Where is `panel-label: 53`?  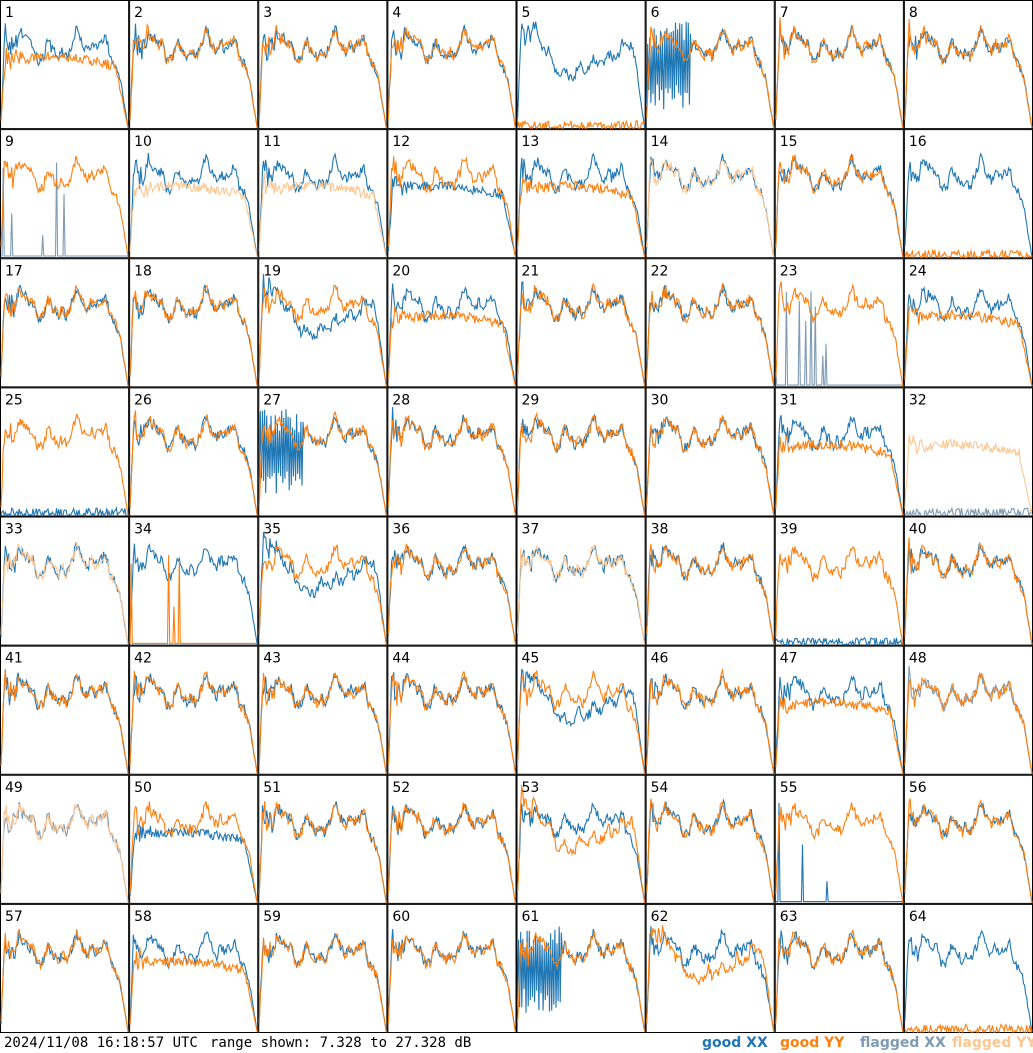
panel-label: 53 is located at coordinates (531, 788).